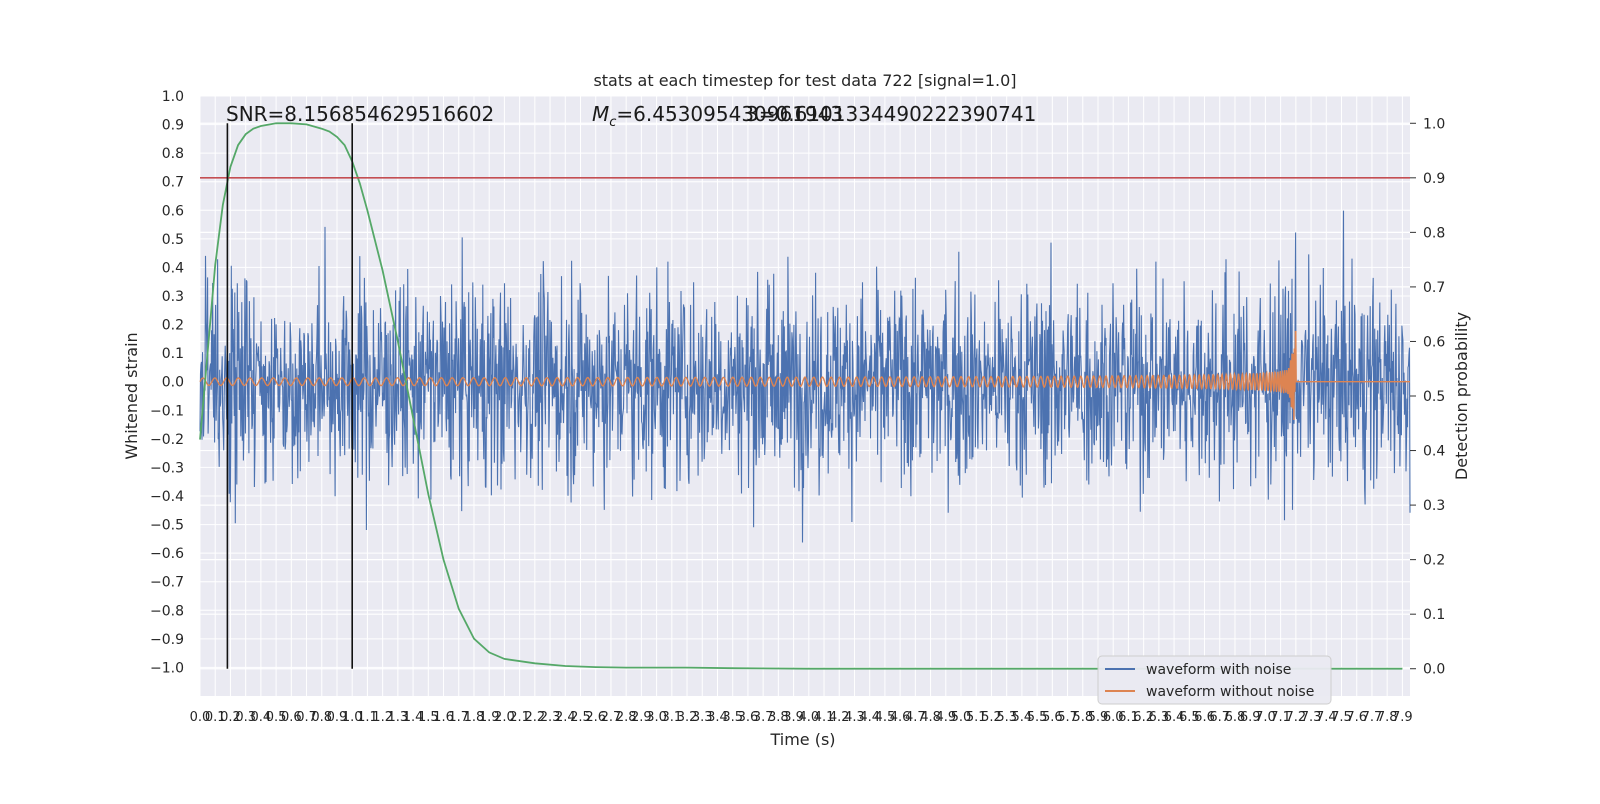 The image size is (1600, 804). I want to click on y-tick-label: 0.5, so click(173, 240).